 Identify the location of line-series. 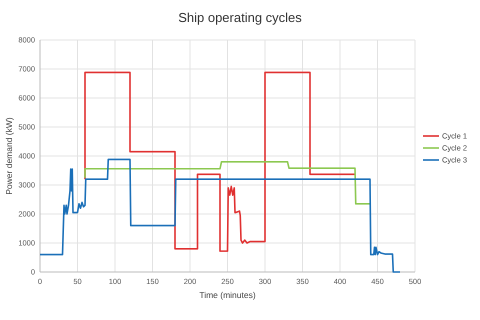
(227, 183).